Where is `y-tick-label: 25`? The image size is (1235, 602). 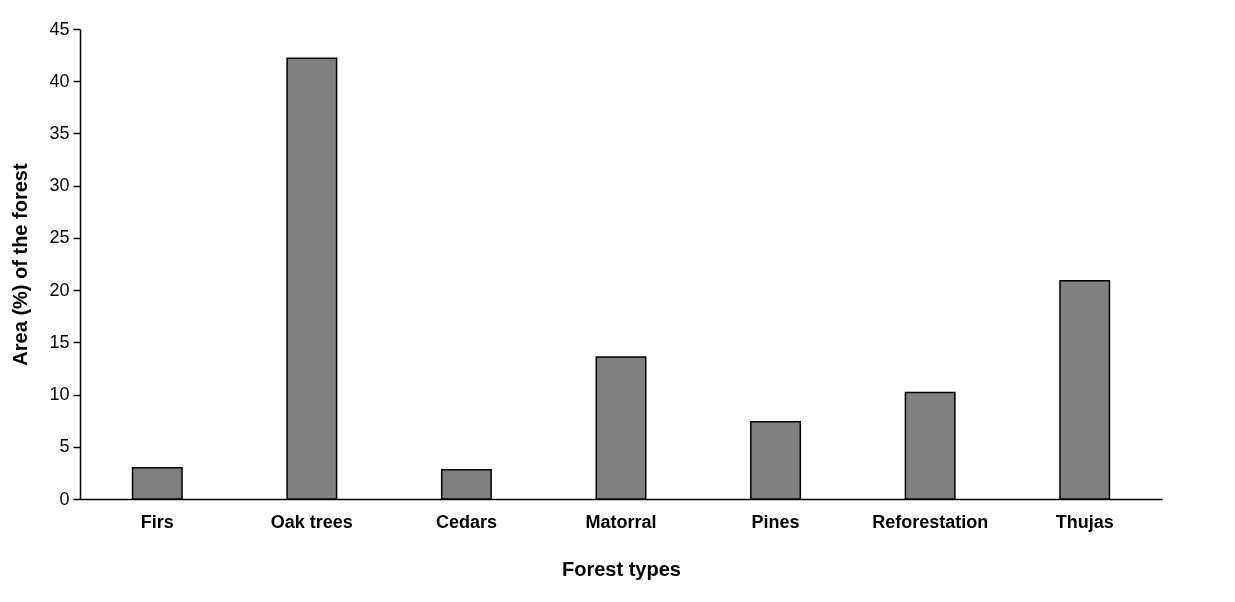
y-tick-label: 25 is located at coordinates (59, 237).